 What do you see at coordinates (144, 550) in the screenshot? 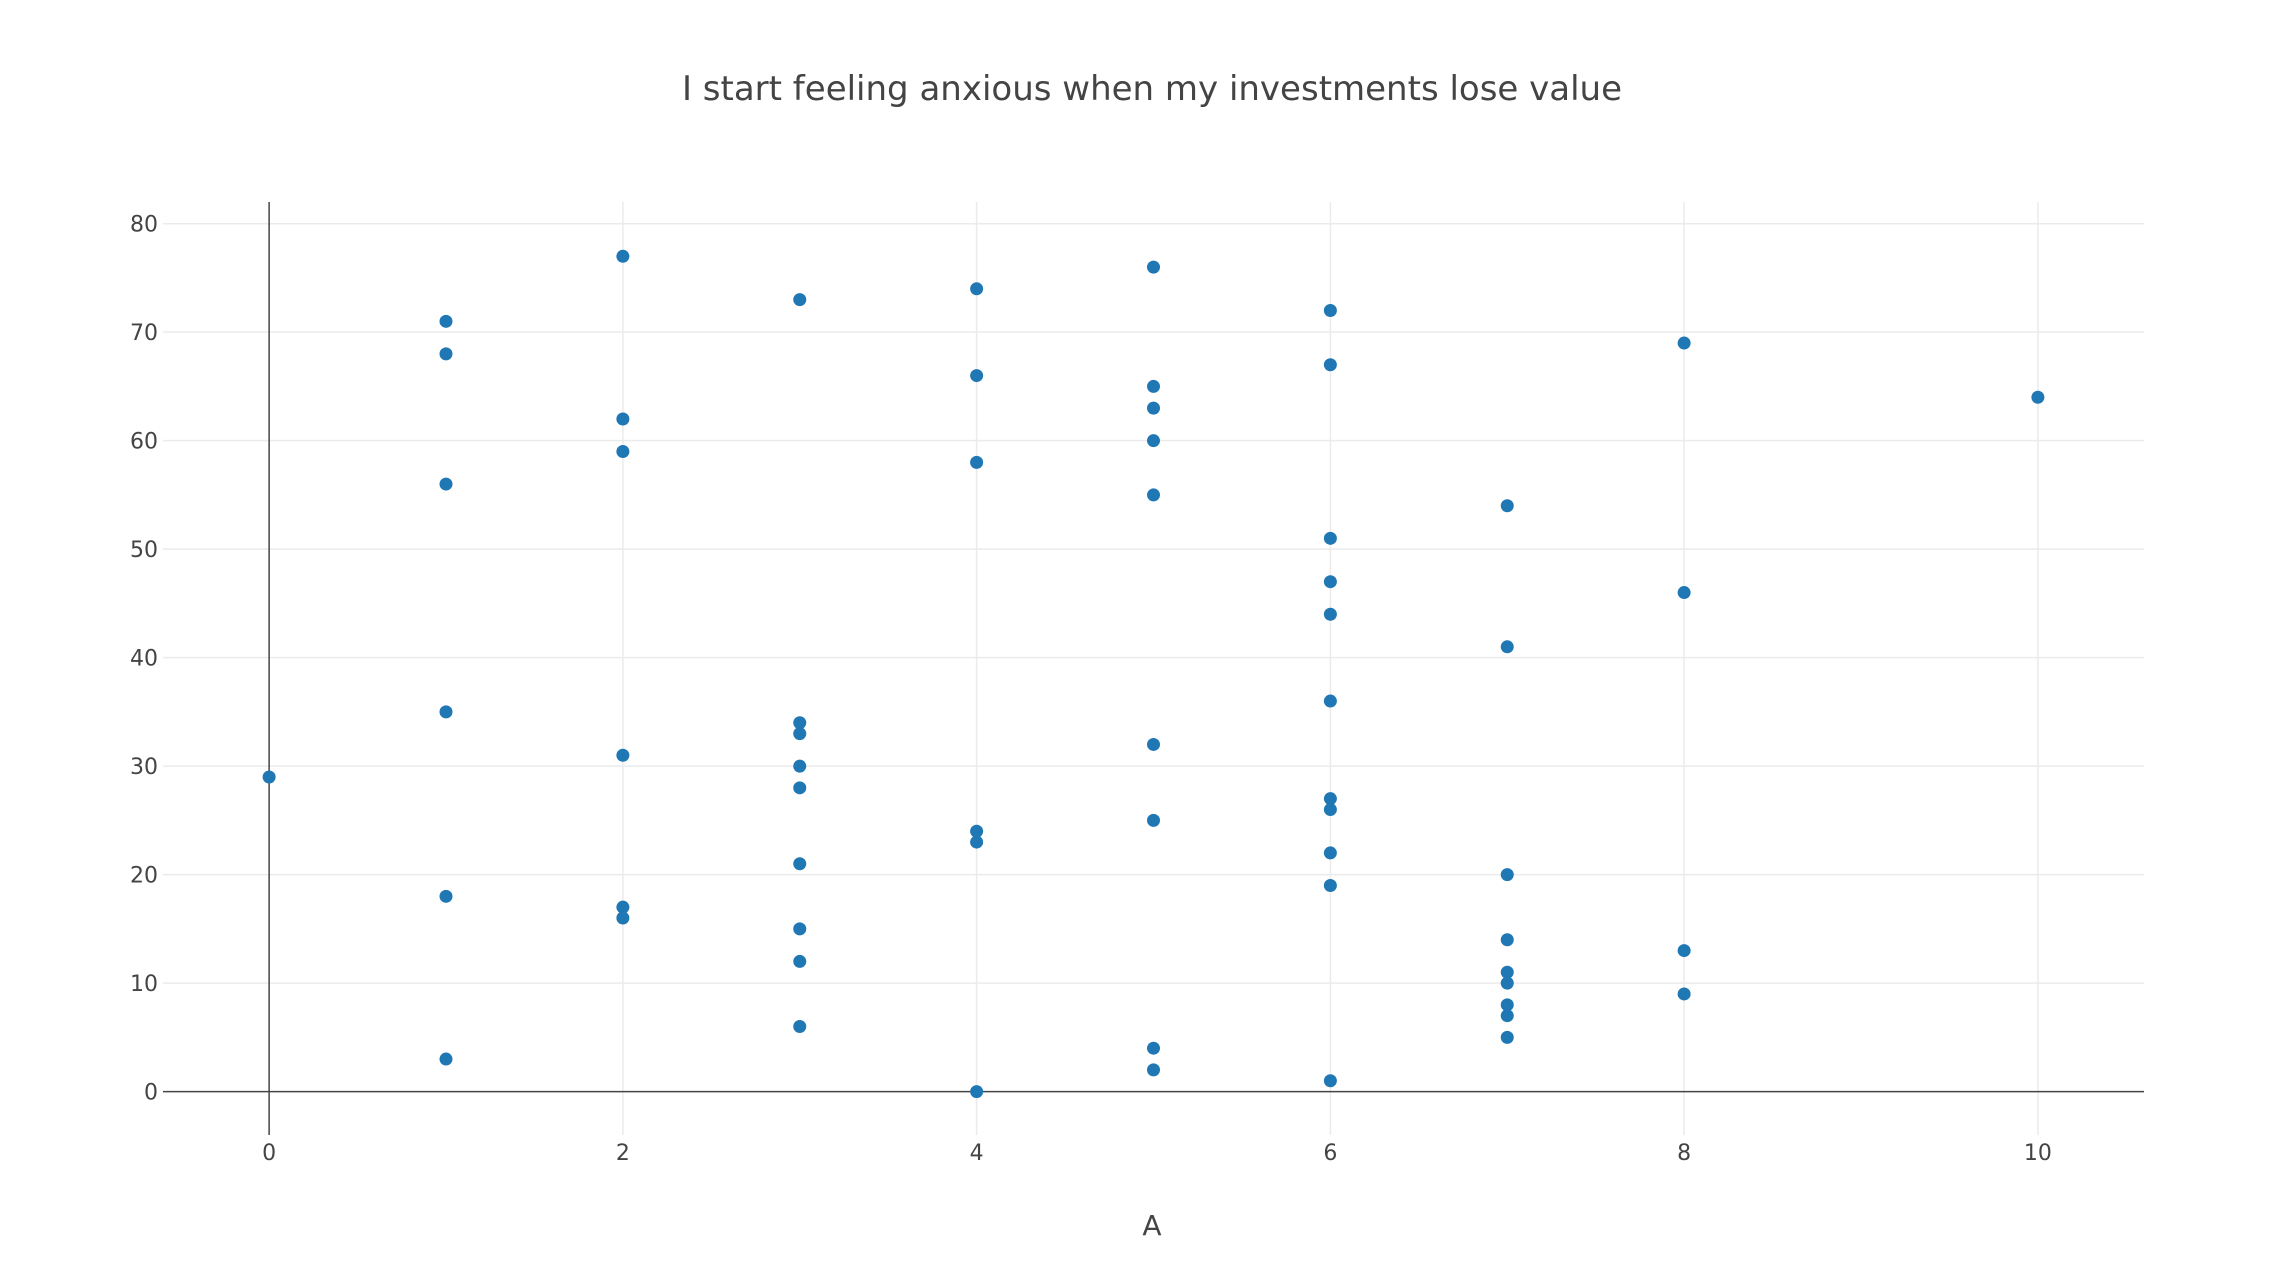
I see `y-tick-label: 50` at bounding box center [144, 550].